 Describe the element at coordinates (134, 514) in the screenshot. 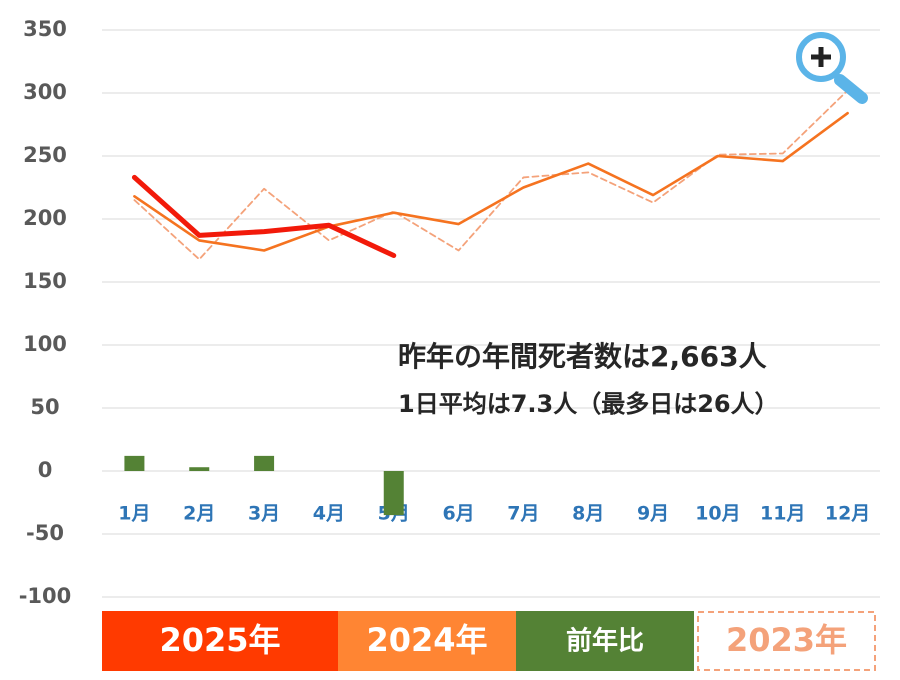

I see `x-tick-label: 1月` at that location.